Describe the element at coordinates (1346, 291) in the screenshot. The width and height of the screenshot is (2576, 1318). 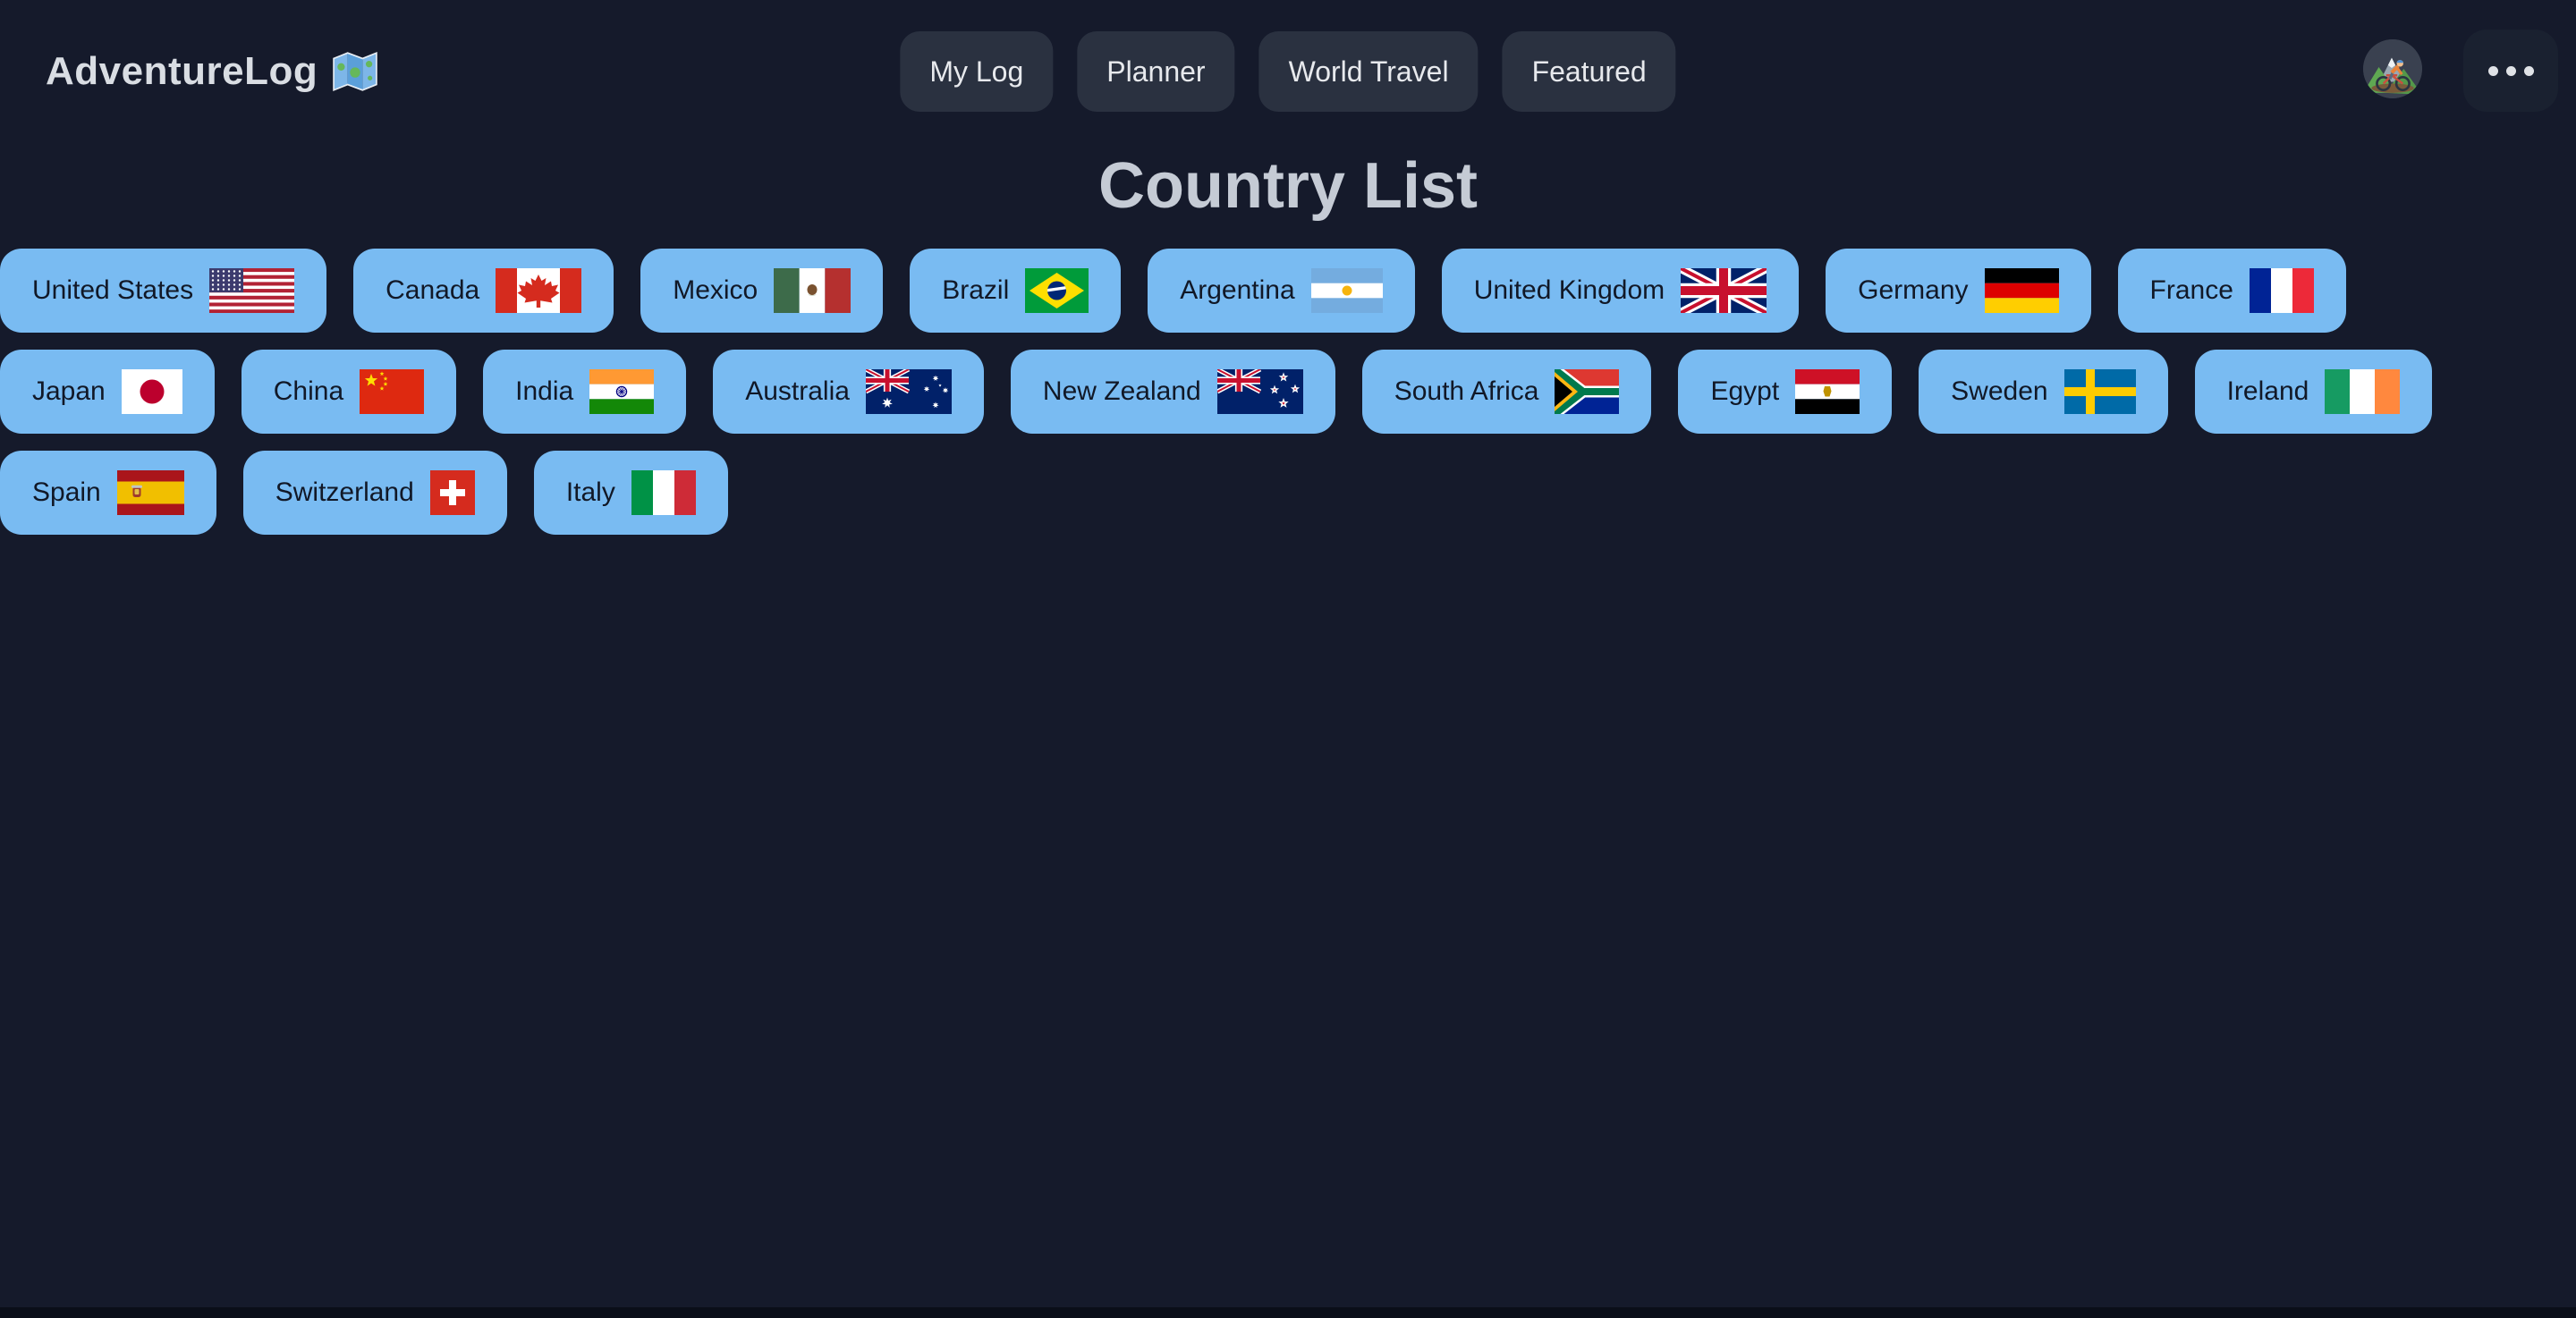
I see `flag-icon-ar` at that location.